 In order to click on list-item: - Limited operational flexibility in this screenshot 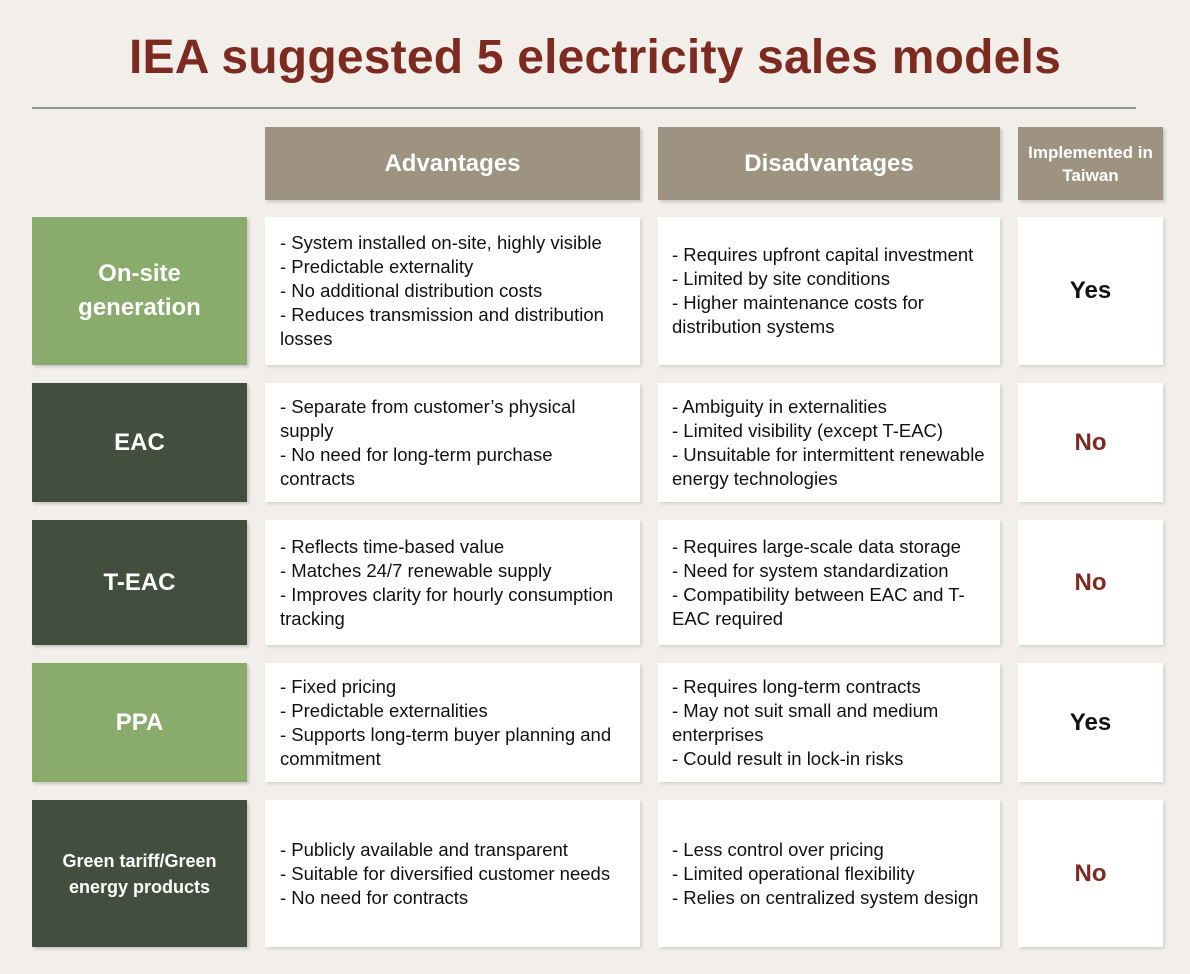, I will do `click(793, 873)`.